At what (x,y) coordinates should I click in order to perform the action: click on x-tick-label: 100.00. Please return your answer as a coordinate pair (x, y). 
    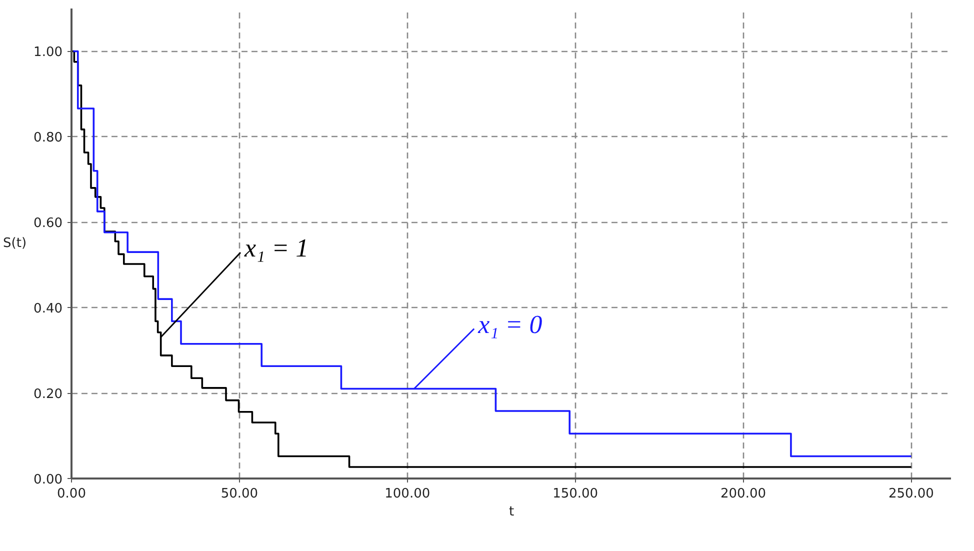
    Looking at the image, I should click on (407, 494).